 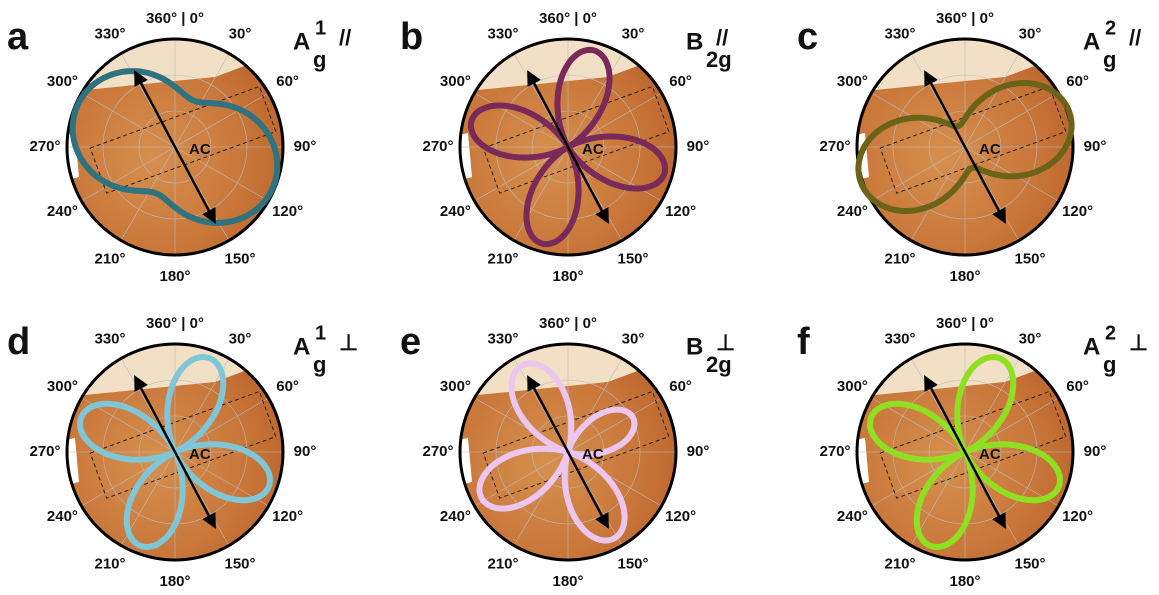 What do you see at coordinates (18, 342) in the screenshot?
I see `panel-letter: d` at bounding box center [18, 342].